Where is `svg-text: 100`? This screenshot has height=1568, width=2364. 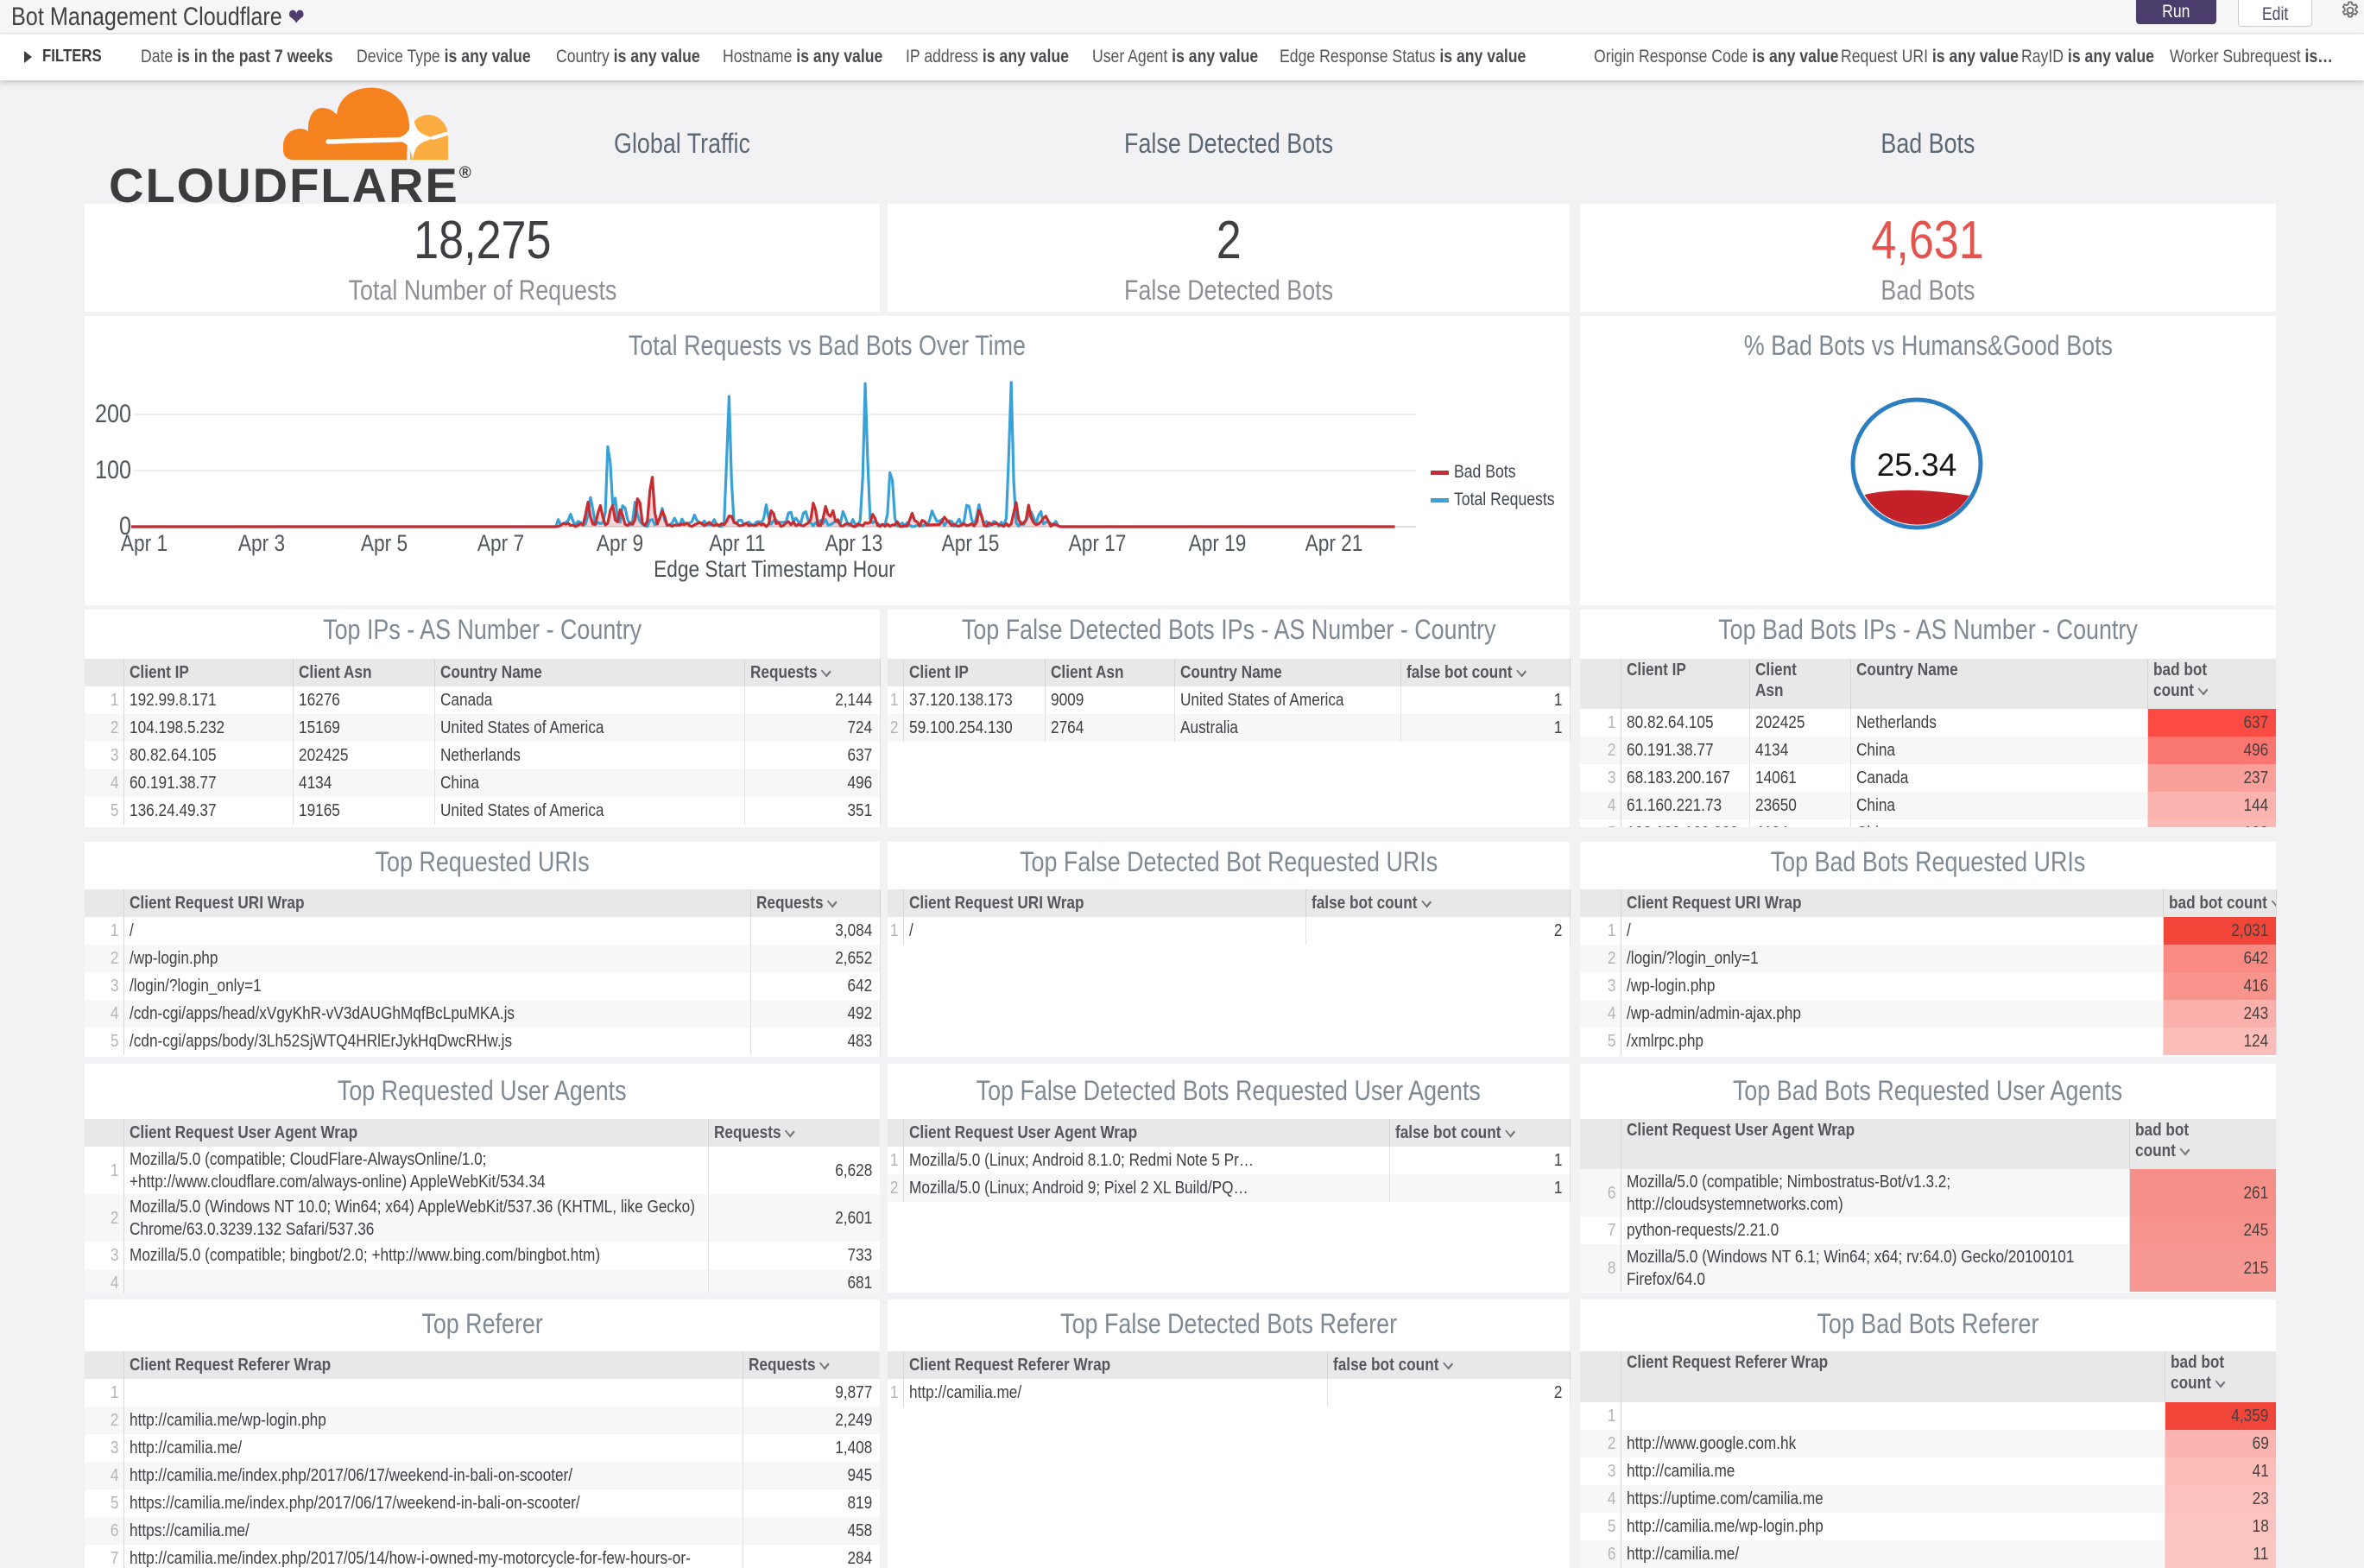
svg-text: 100 is located at coordinates (113, 469).